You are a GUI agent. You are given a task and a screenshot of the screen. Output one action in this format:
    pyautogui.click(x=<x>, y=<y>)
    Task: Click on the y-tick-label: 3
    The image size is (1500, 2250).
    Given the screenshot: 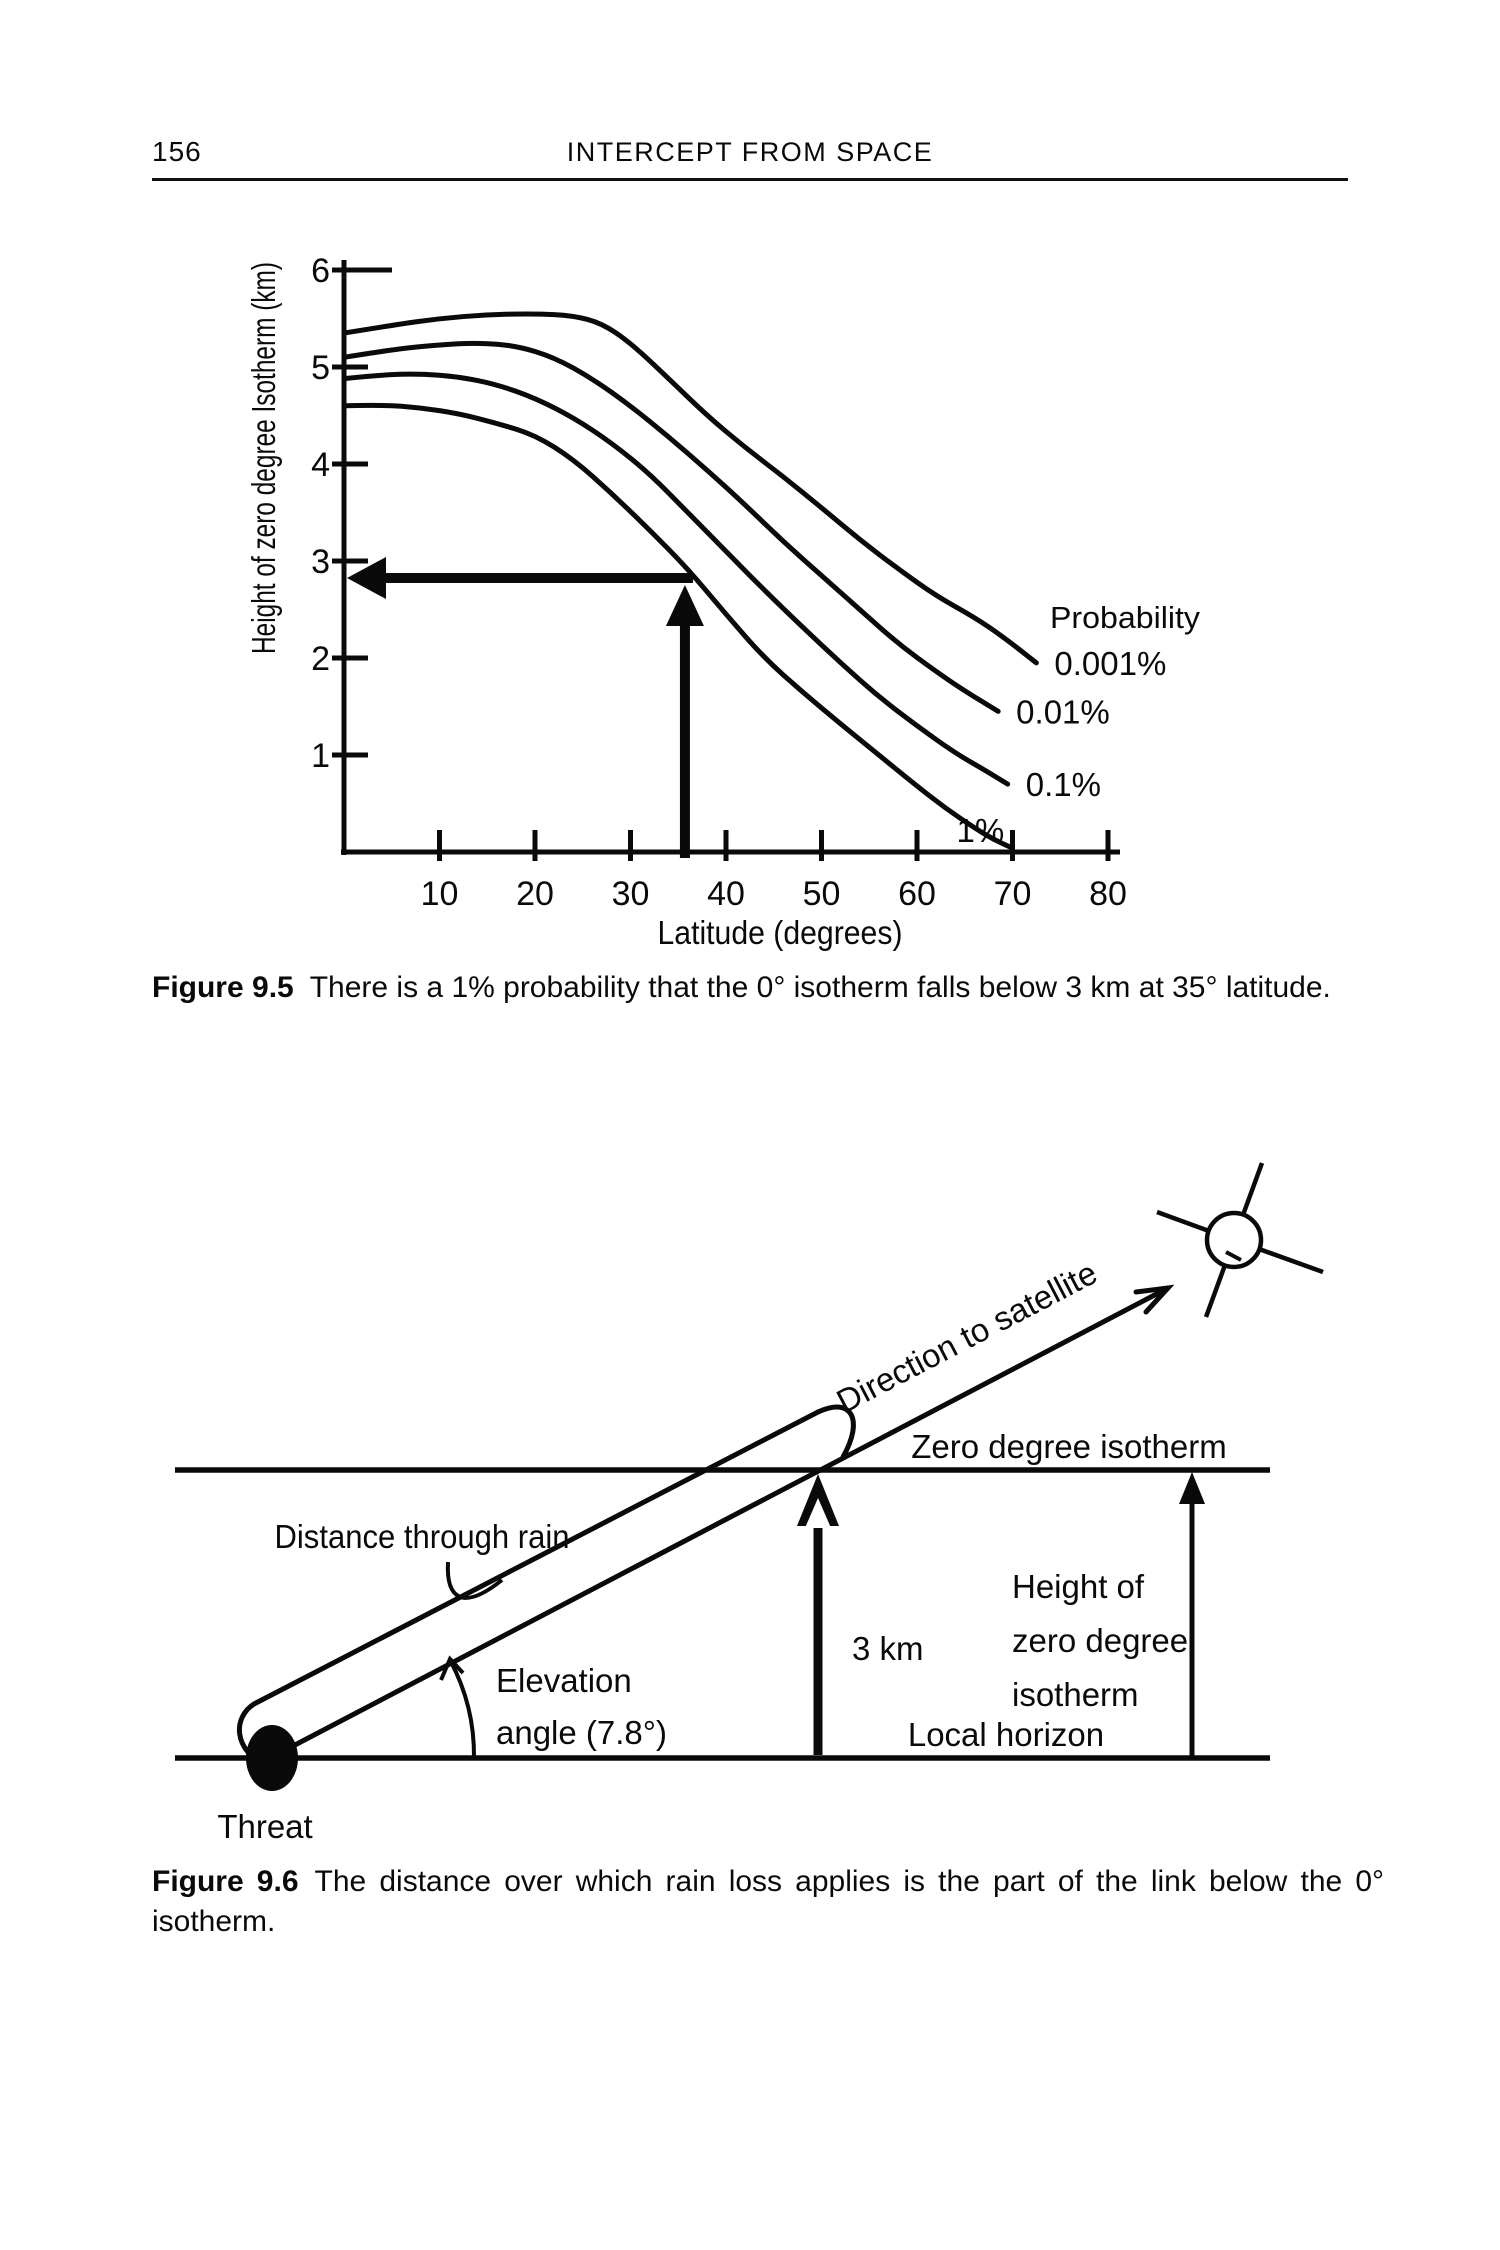 What is the action you would take?
    pyautogui.click(x=320, y=562)
    